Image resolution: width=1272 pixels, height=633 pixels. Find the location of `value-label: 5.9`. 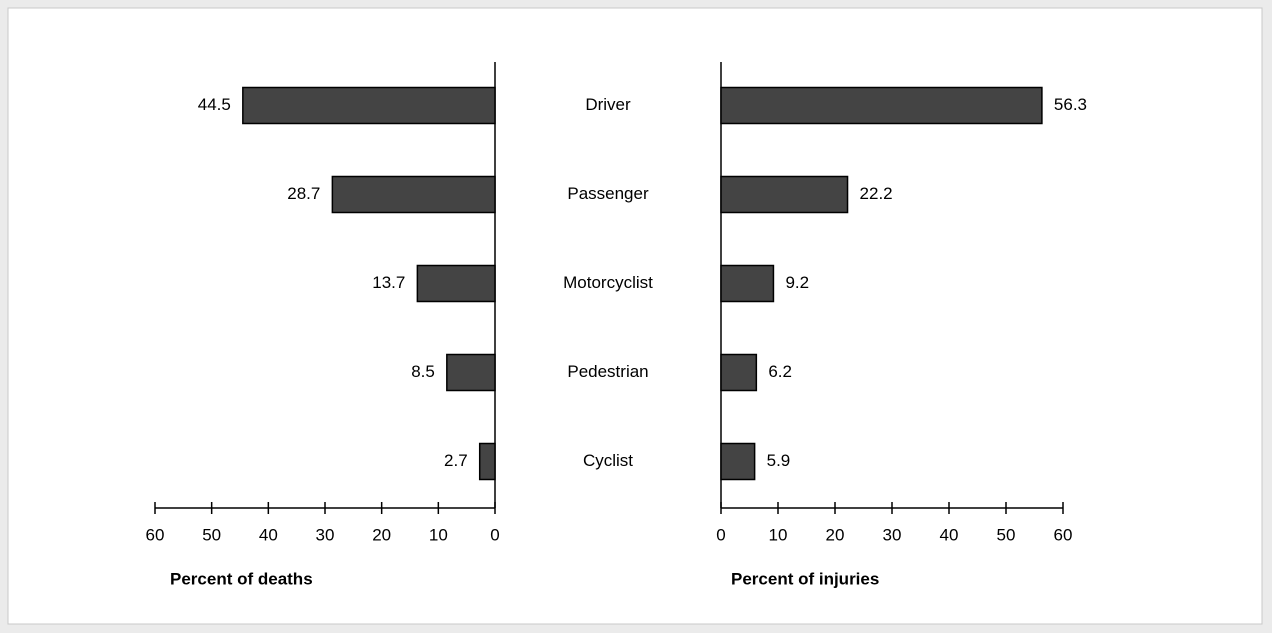

value-label: 5.9 is located at coordinates (779, 460).